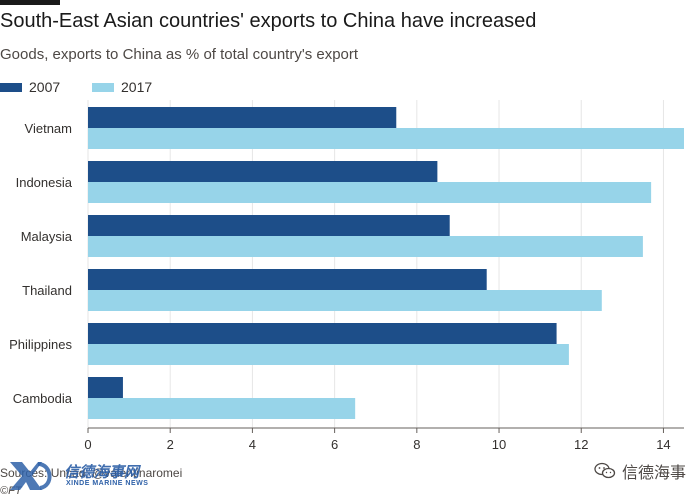 Image resolution: width=700 pixels, height=500 pixels. Describe the element at coordinates (499, 443) in the screenshot. I see `x-tick-label-5: 10` at that location.